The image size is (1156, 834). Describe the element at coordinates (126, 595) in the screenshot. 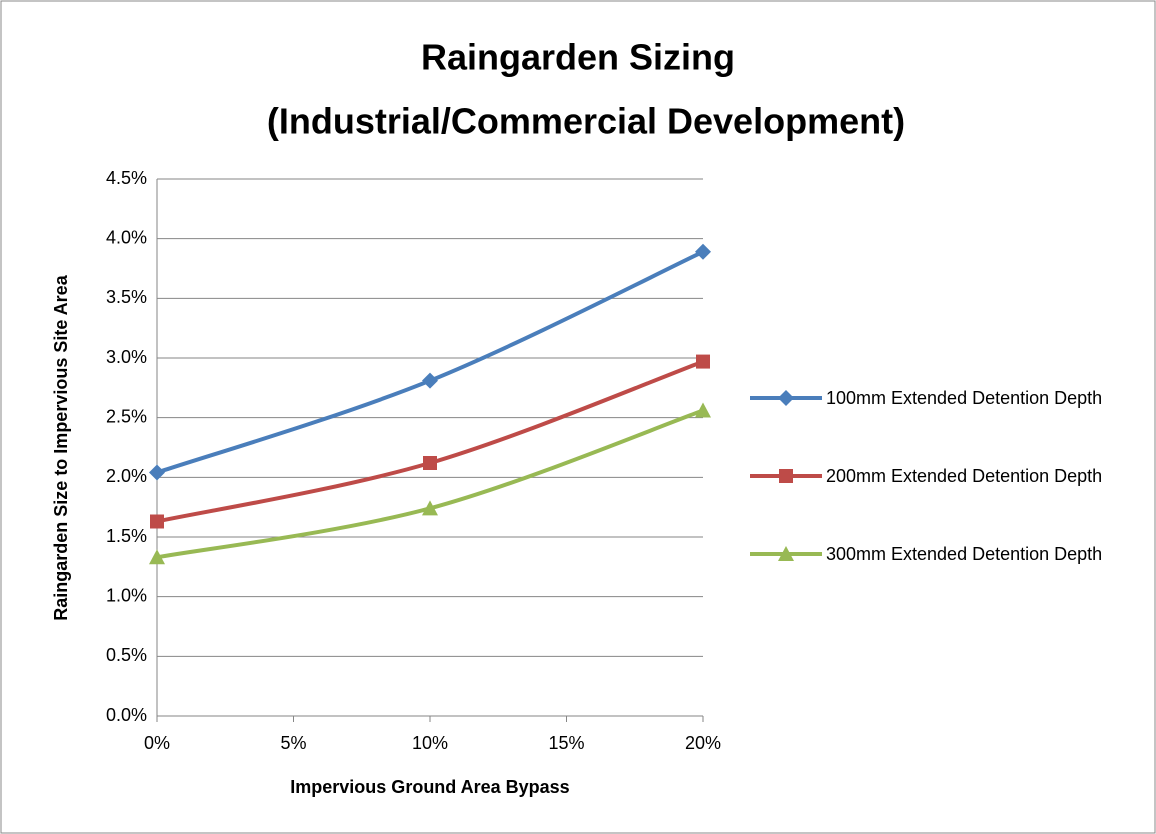

I see `y-tick-label: 1.0%` at that location.